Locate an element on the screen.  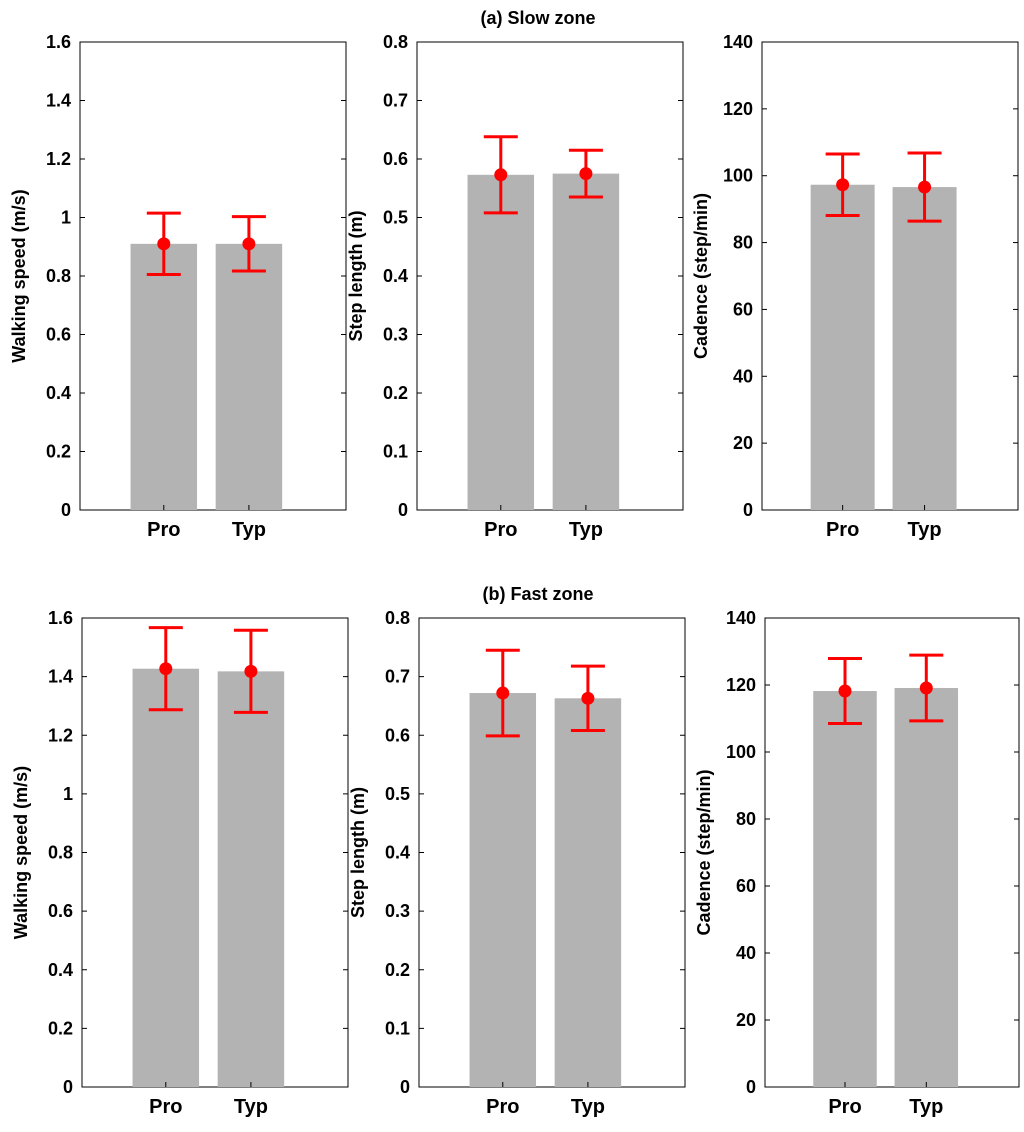
y-tick-label: 0.3 is located at coordinates (397, 911).